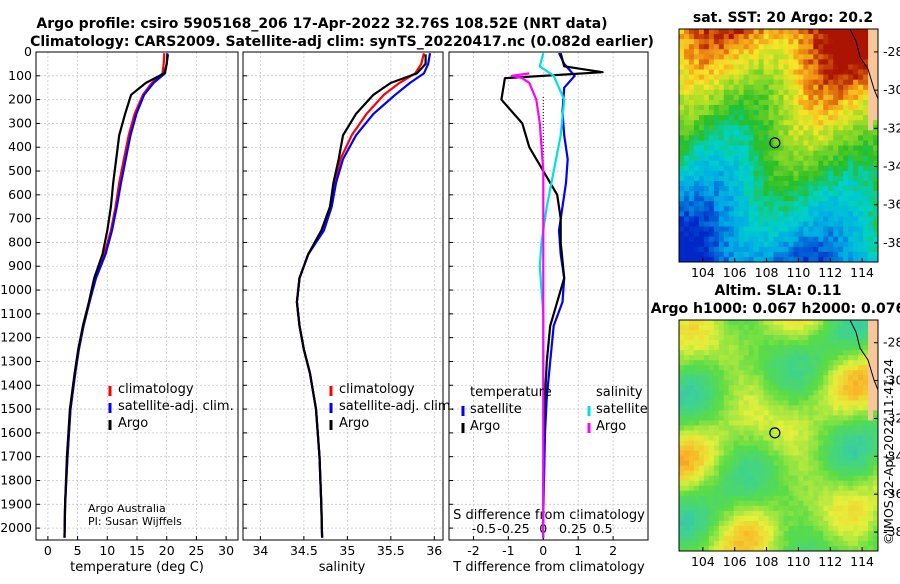 The image size is (900, 584). I want to click on xtick-label-difference: 2, so click(613, 550).